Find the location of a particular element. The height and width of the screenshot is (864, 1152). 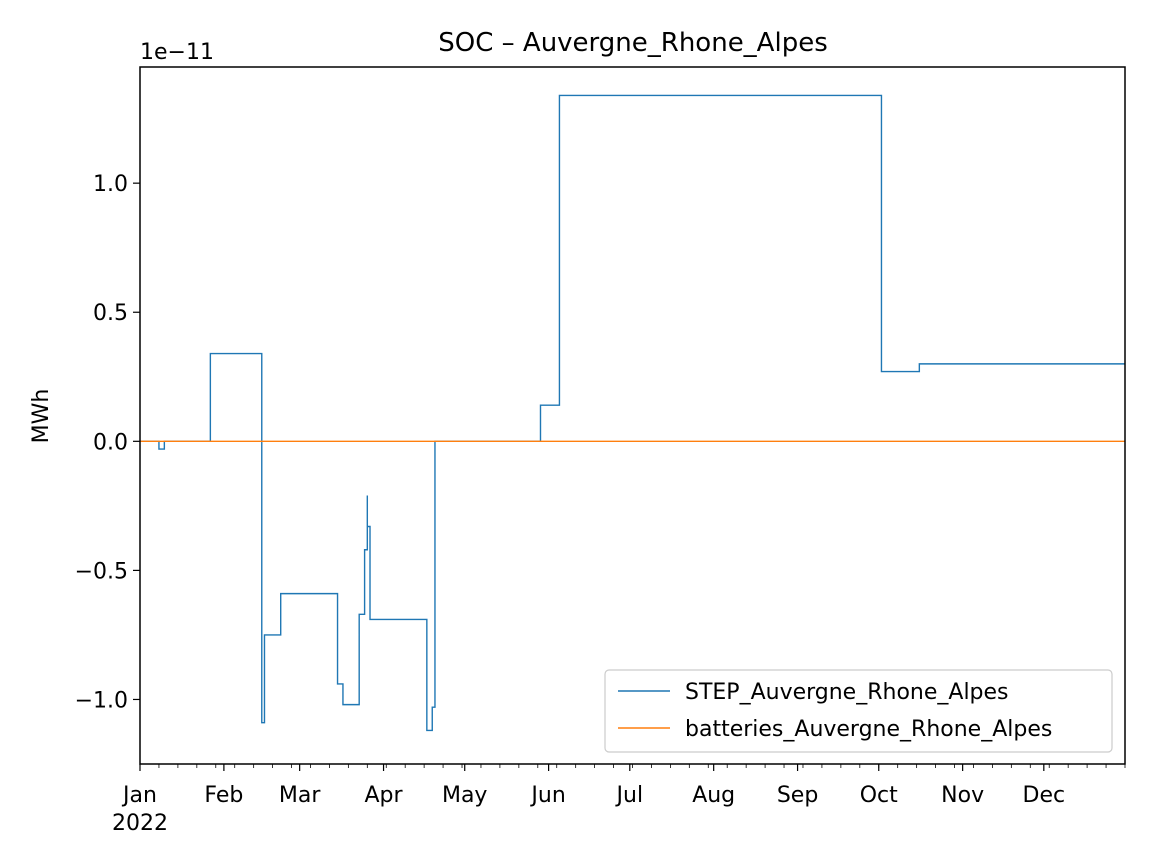

x-tick-label-0: Jan is located at coordinates (139, 795).